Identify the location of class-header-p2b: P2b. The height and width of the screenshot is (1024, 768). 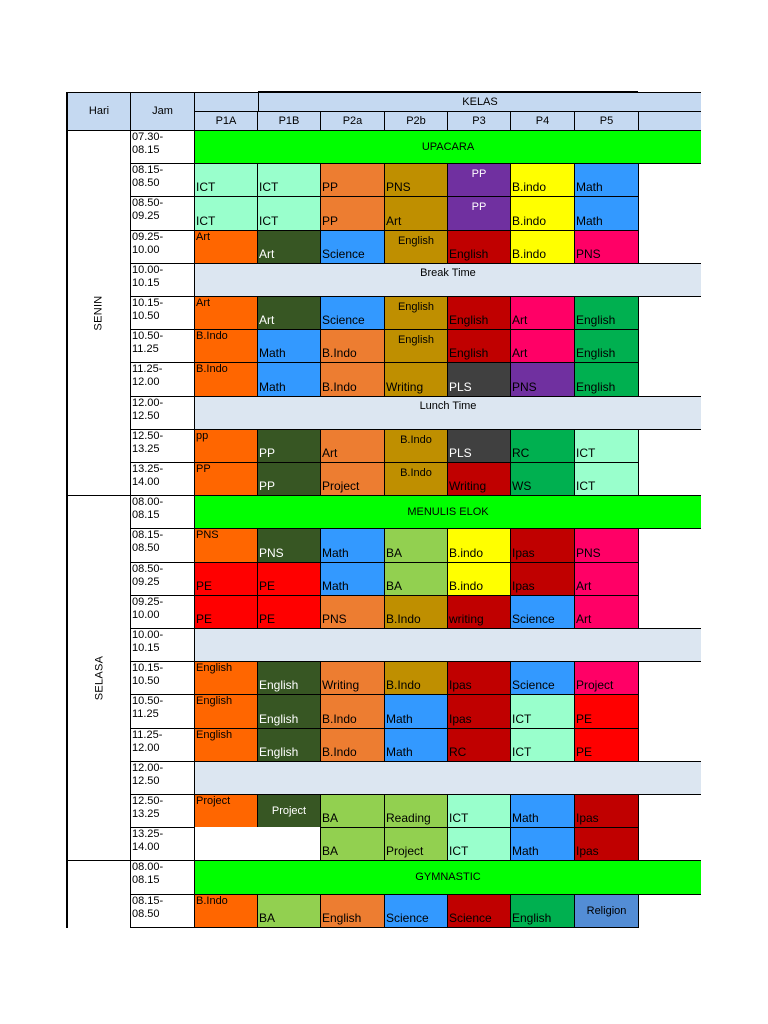
(416, 121).